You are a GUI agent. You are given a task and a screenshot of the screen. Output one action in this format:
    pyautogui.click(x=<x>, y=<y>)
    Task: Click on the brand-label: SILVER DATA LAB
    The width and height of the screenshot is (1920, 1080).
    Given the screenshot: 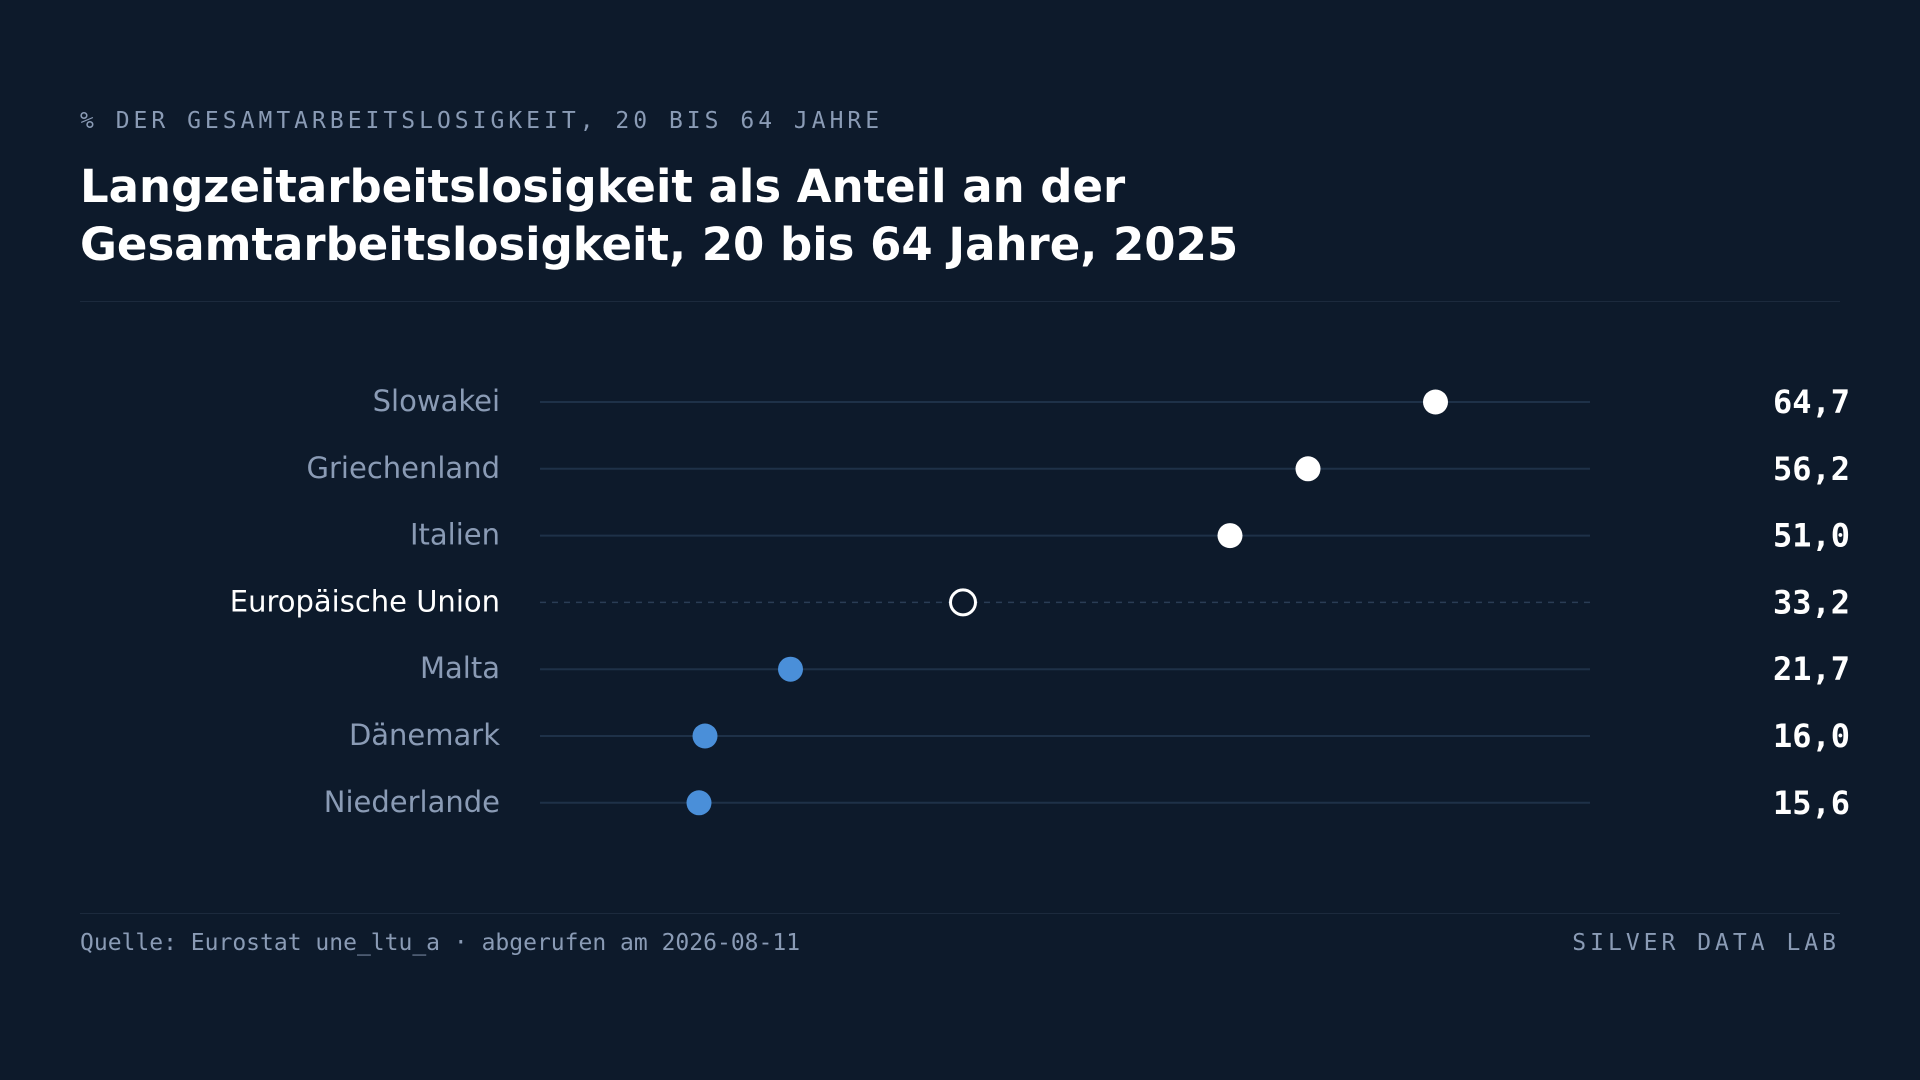 What is the action you would take?
    pyautogui.click(x=1706, y=943)
    